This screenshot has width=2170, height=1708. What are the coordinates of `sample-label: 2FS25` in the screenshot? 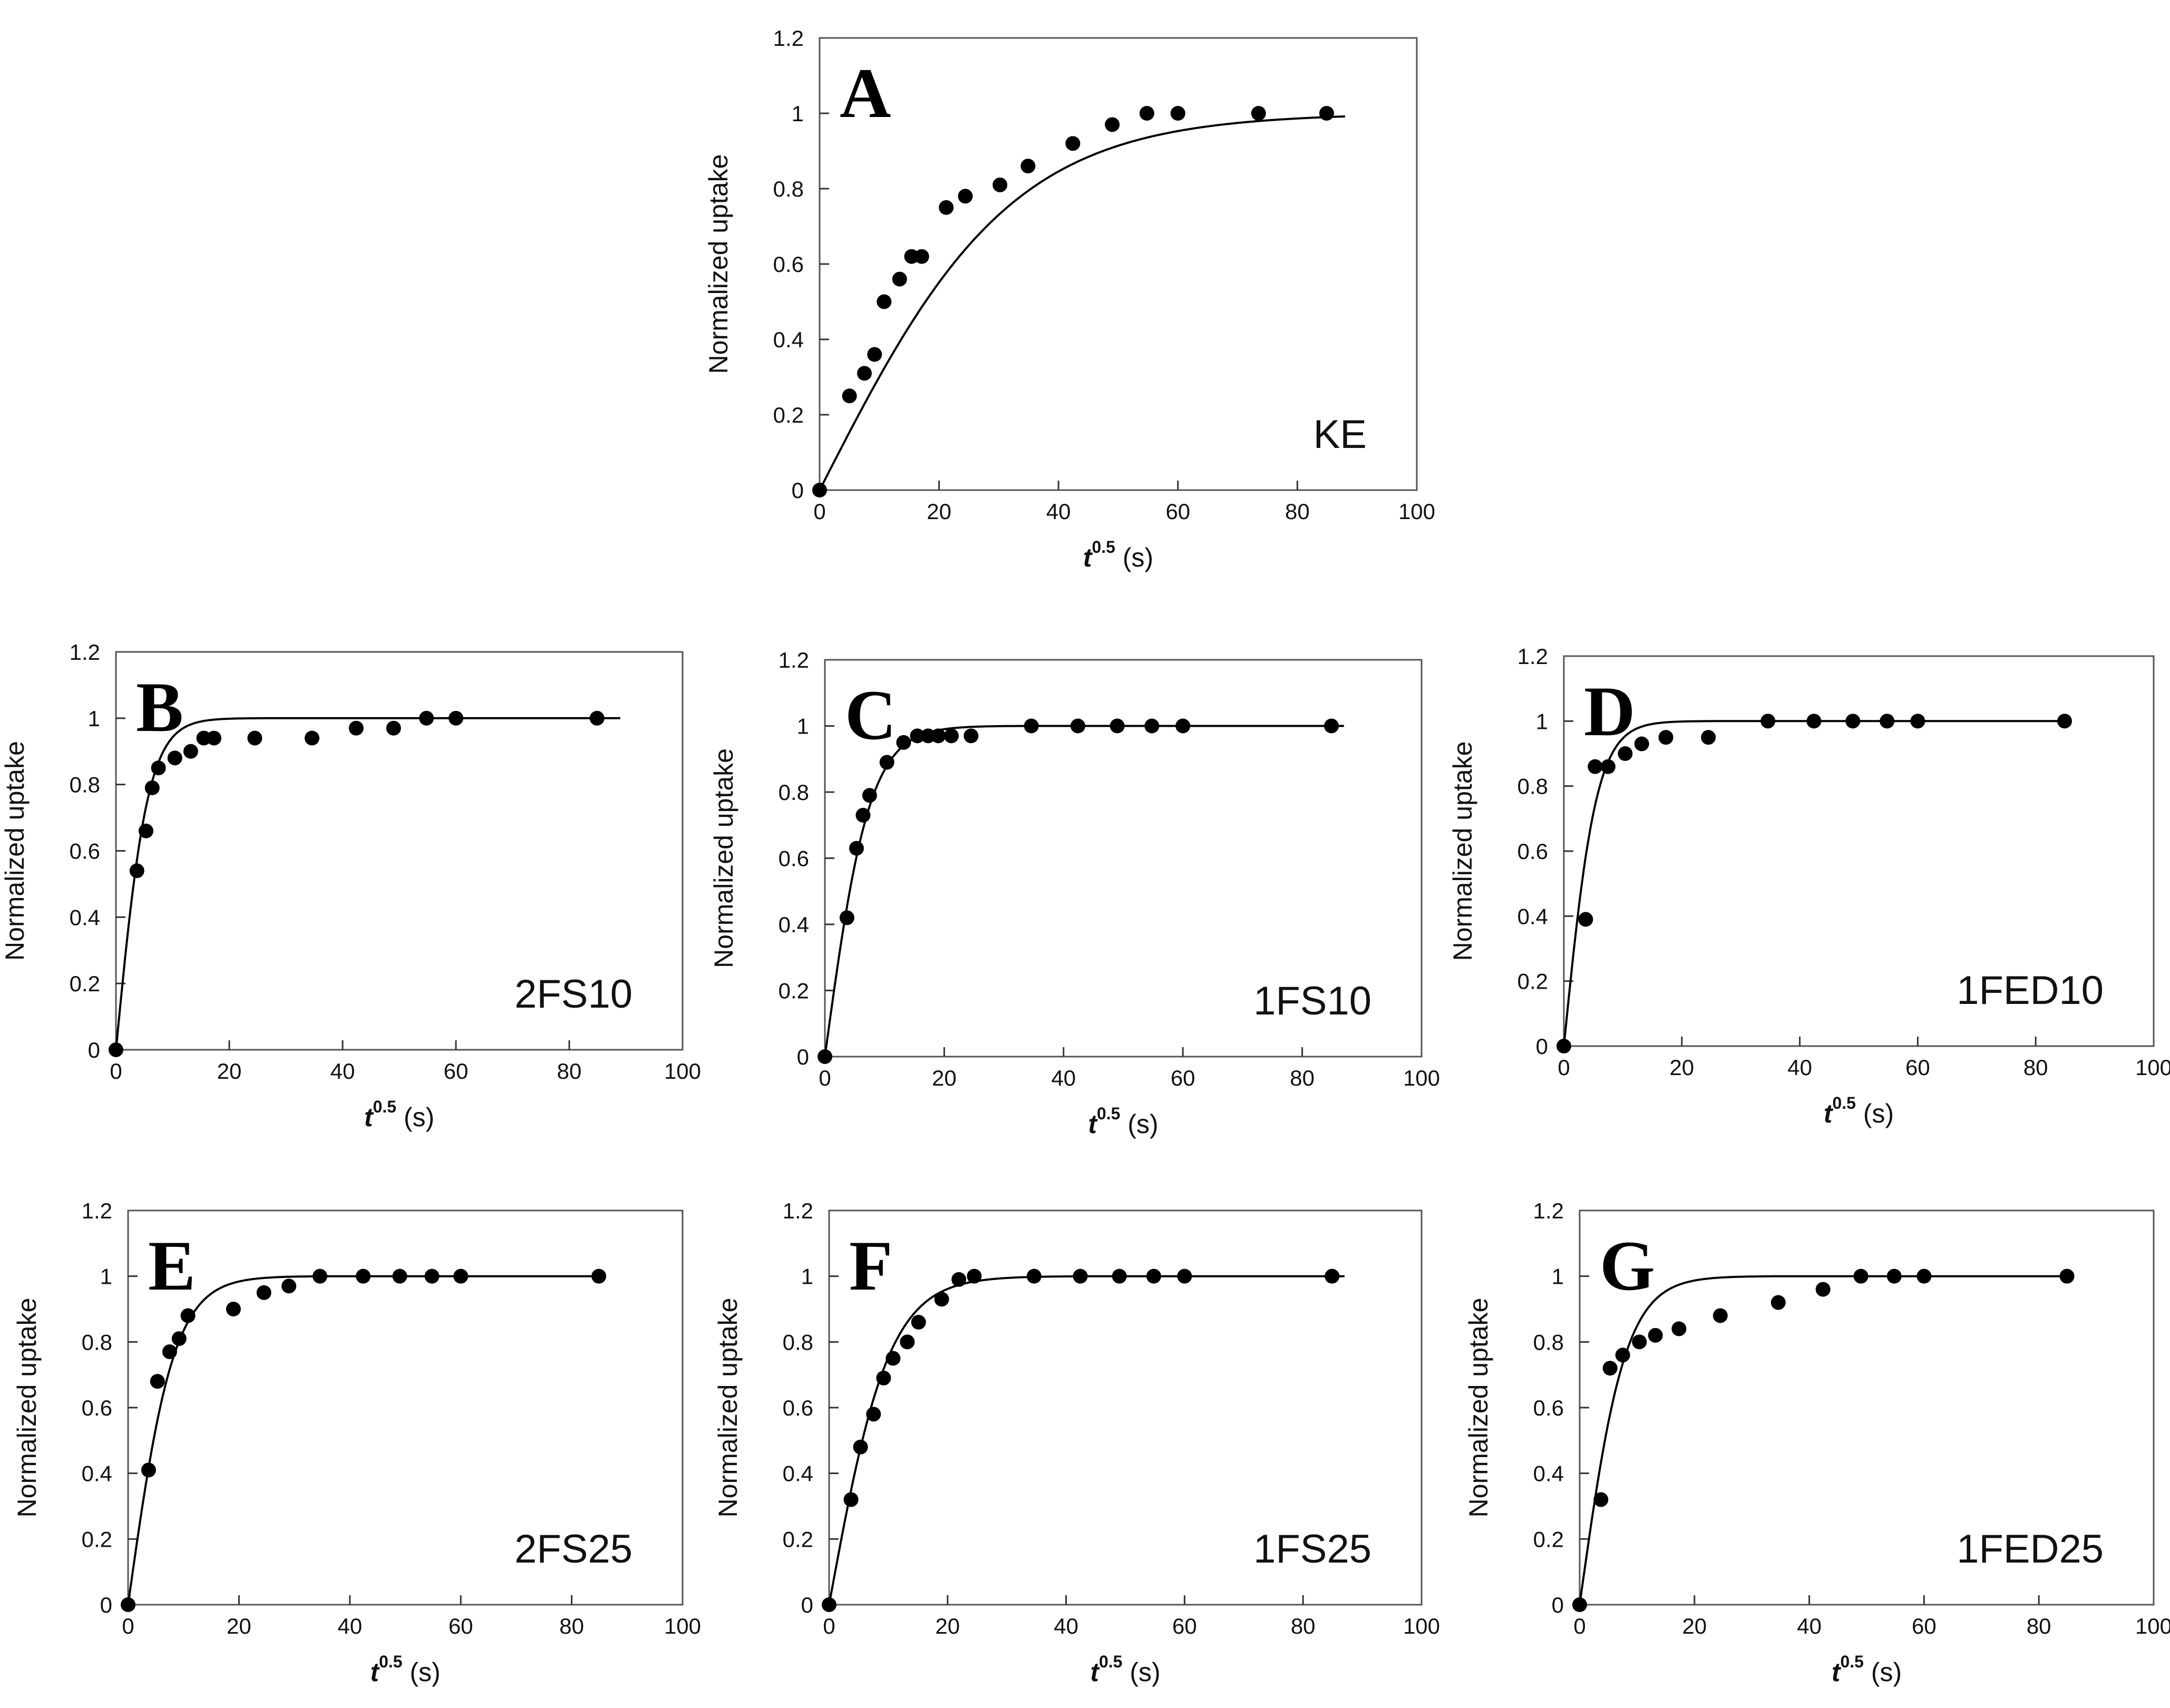 It's located at (573, 1549).